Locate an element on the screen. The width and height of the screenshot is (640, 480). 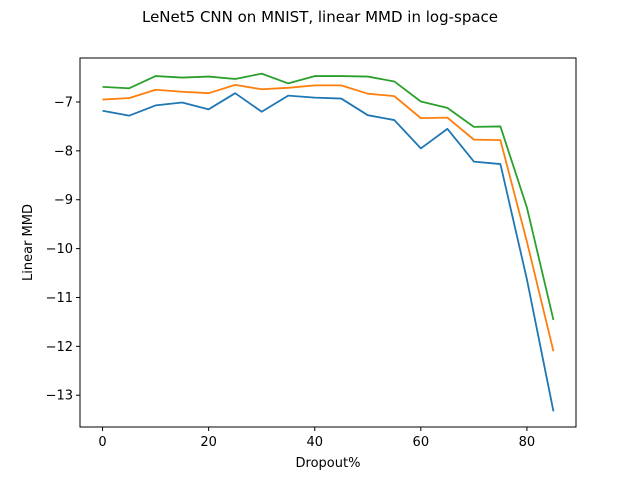
x-tick-label: 0 is located at coordinates (102, 442).